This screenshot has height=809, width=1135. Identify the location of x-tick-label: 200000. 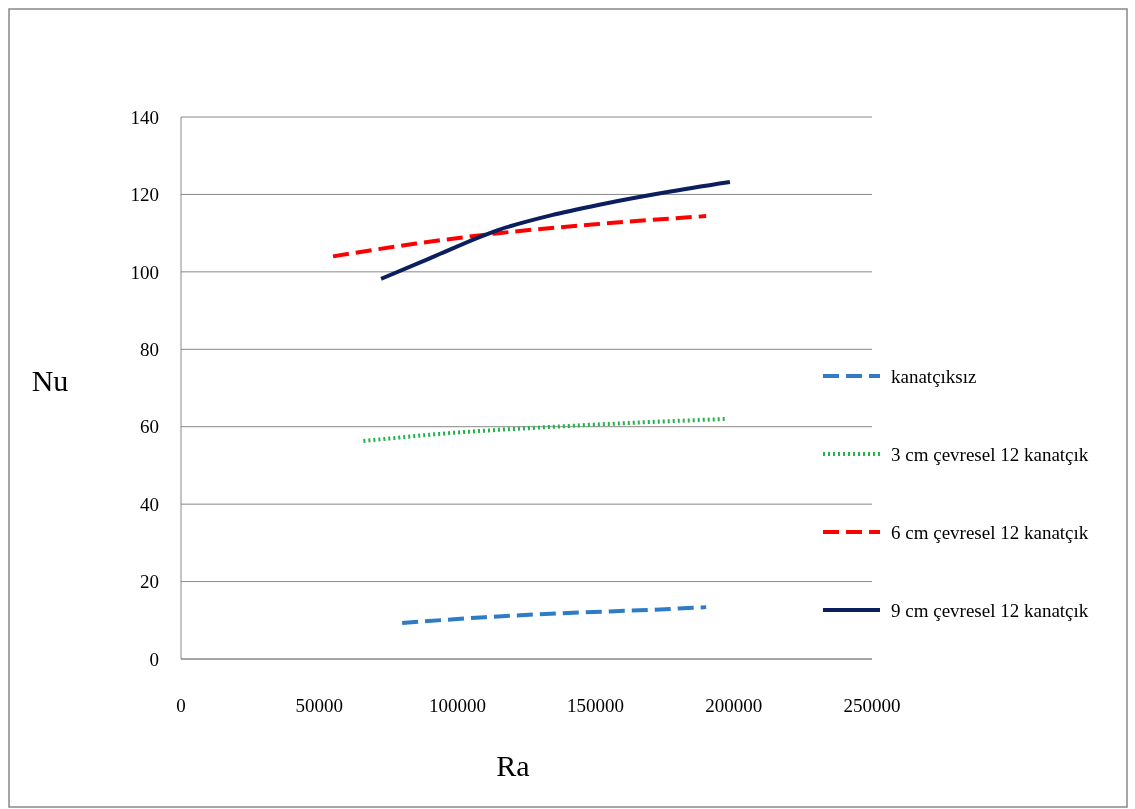
(734, 705).